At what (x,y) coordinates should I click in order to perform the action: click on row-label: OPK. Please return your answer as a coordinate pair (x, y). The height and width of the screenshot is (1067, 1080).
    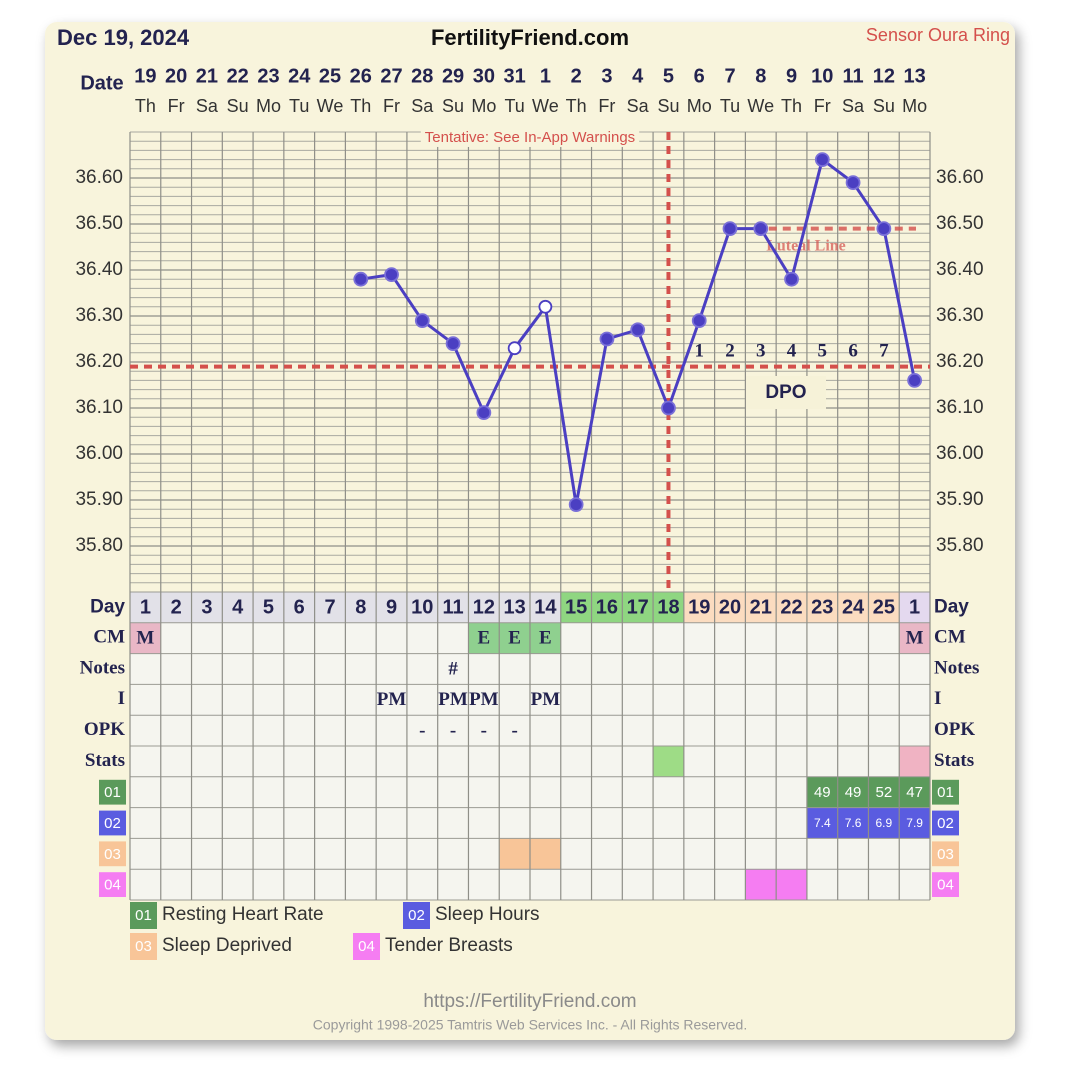
    Looking at the image, I should click on (954, 729).